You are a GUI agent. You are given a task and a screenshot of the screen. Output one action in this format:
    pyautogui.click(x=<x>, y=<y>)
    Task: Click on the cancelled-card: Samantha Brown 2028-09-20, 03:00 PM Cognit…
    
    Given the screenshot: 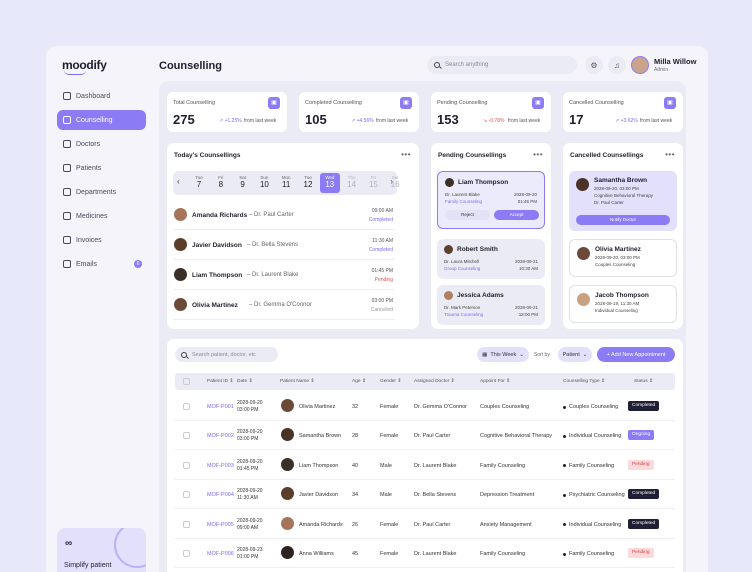 What is the action you would take?
    pyautogui.click(x=623, y=201)
    